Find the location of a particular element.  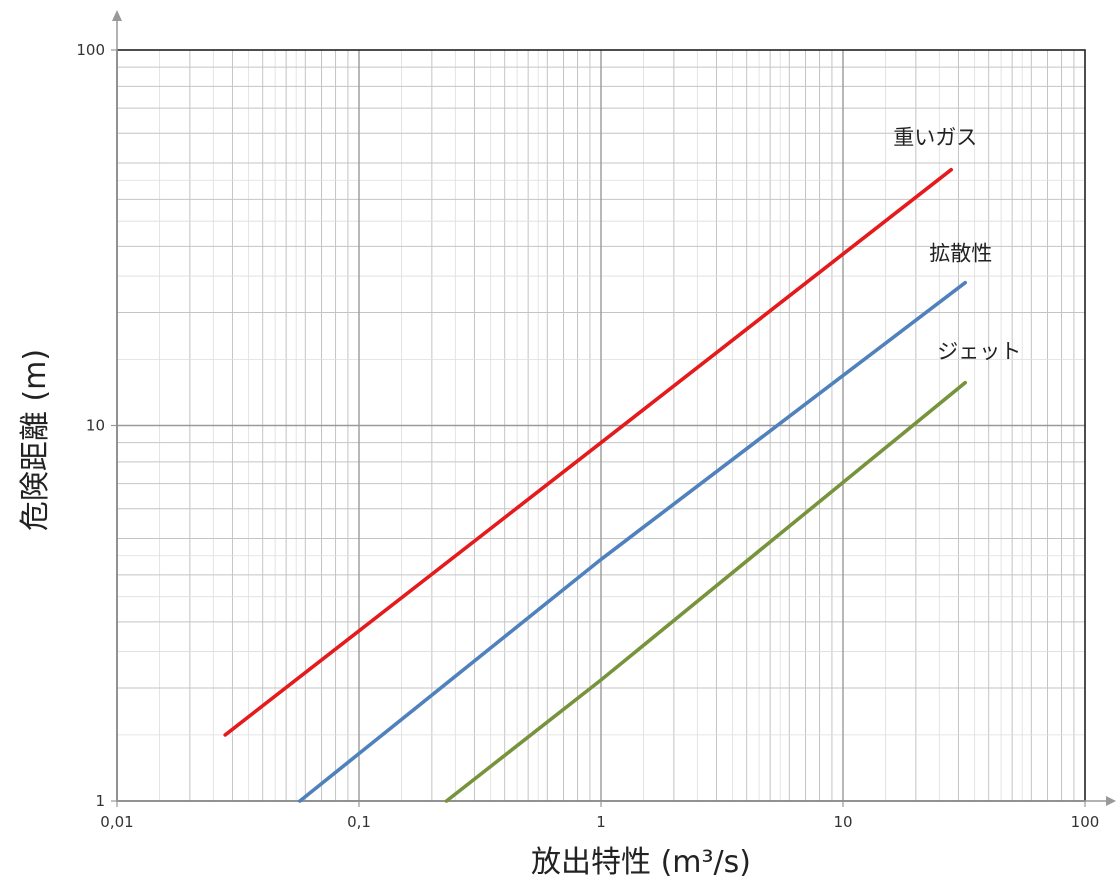

y-tick-label: 100 is located at coordinates (90, 50).